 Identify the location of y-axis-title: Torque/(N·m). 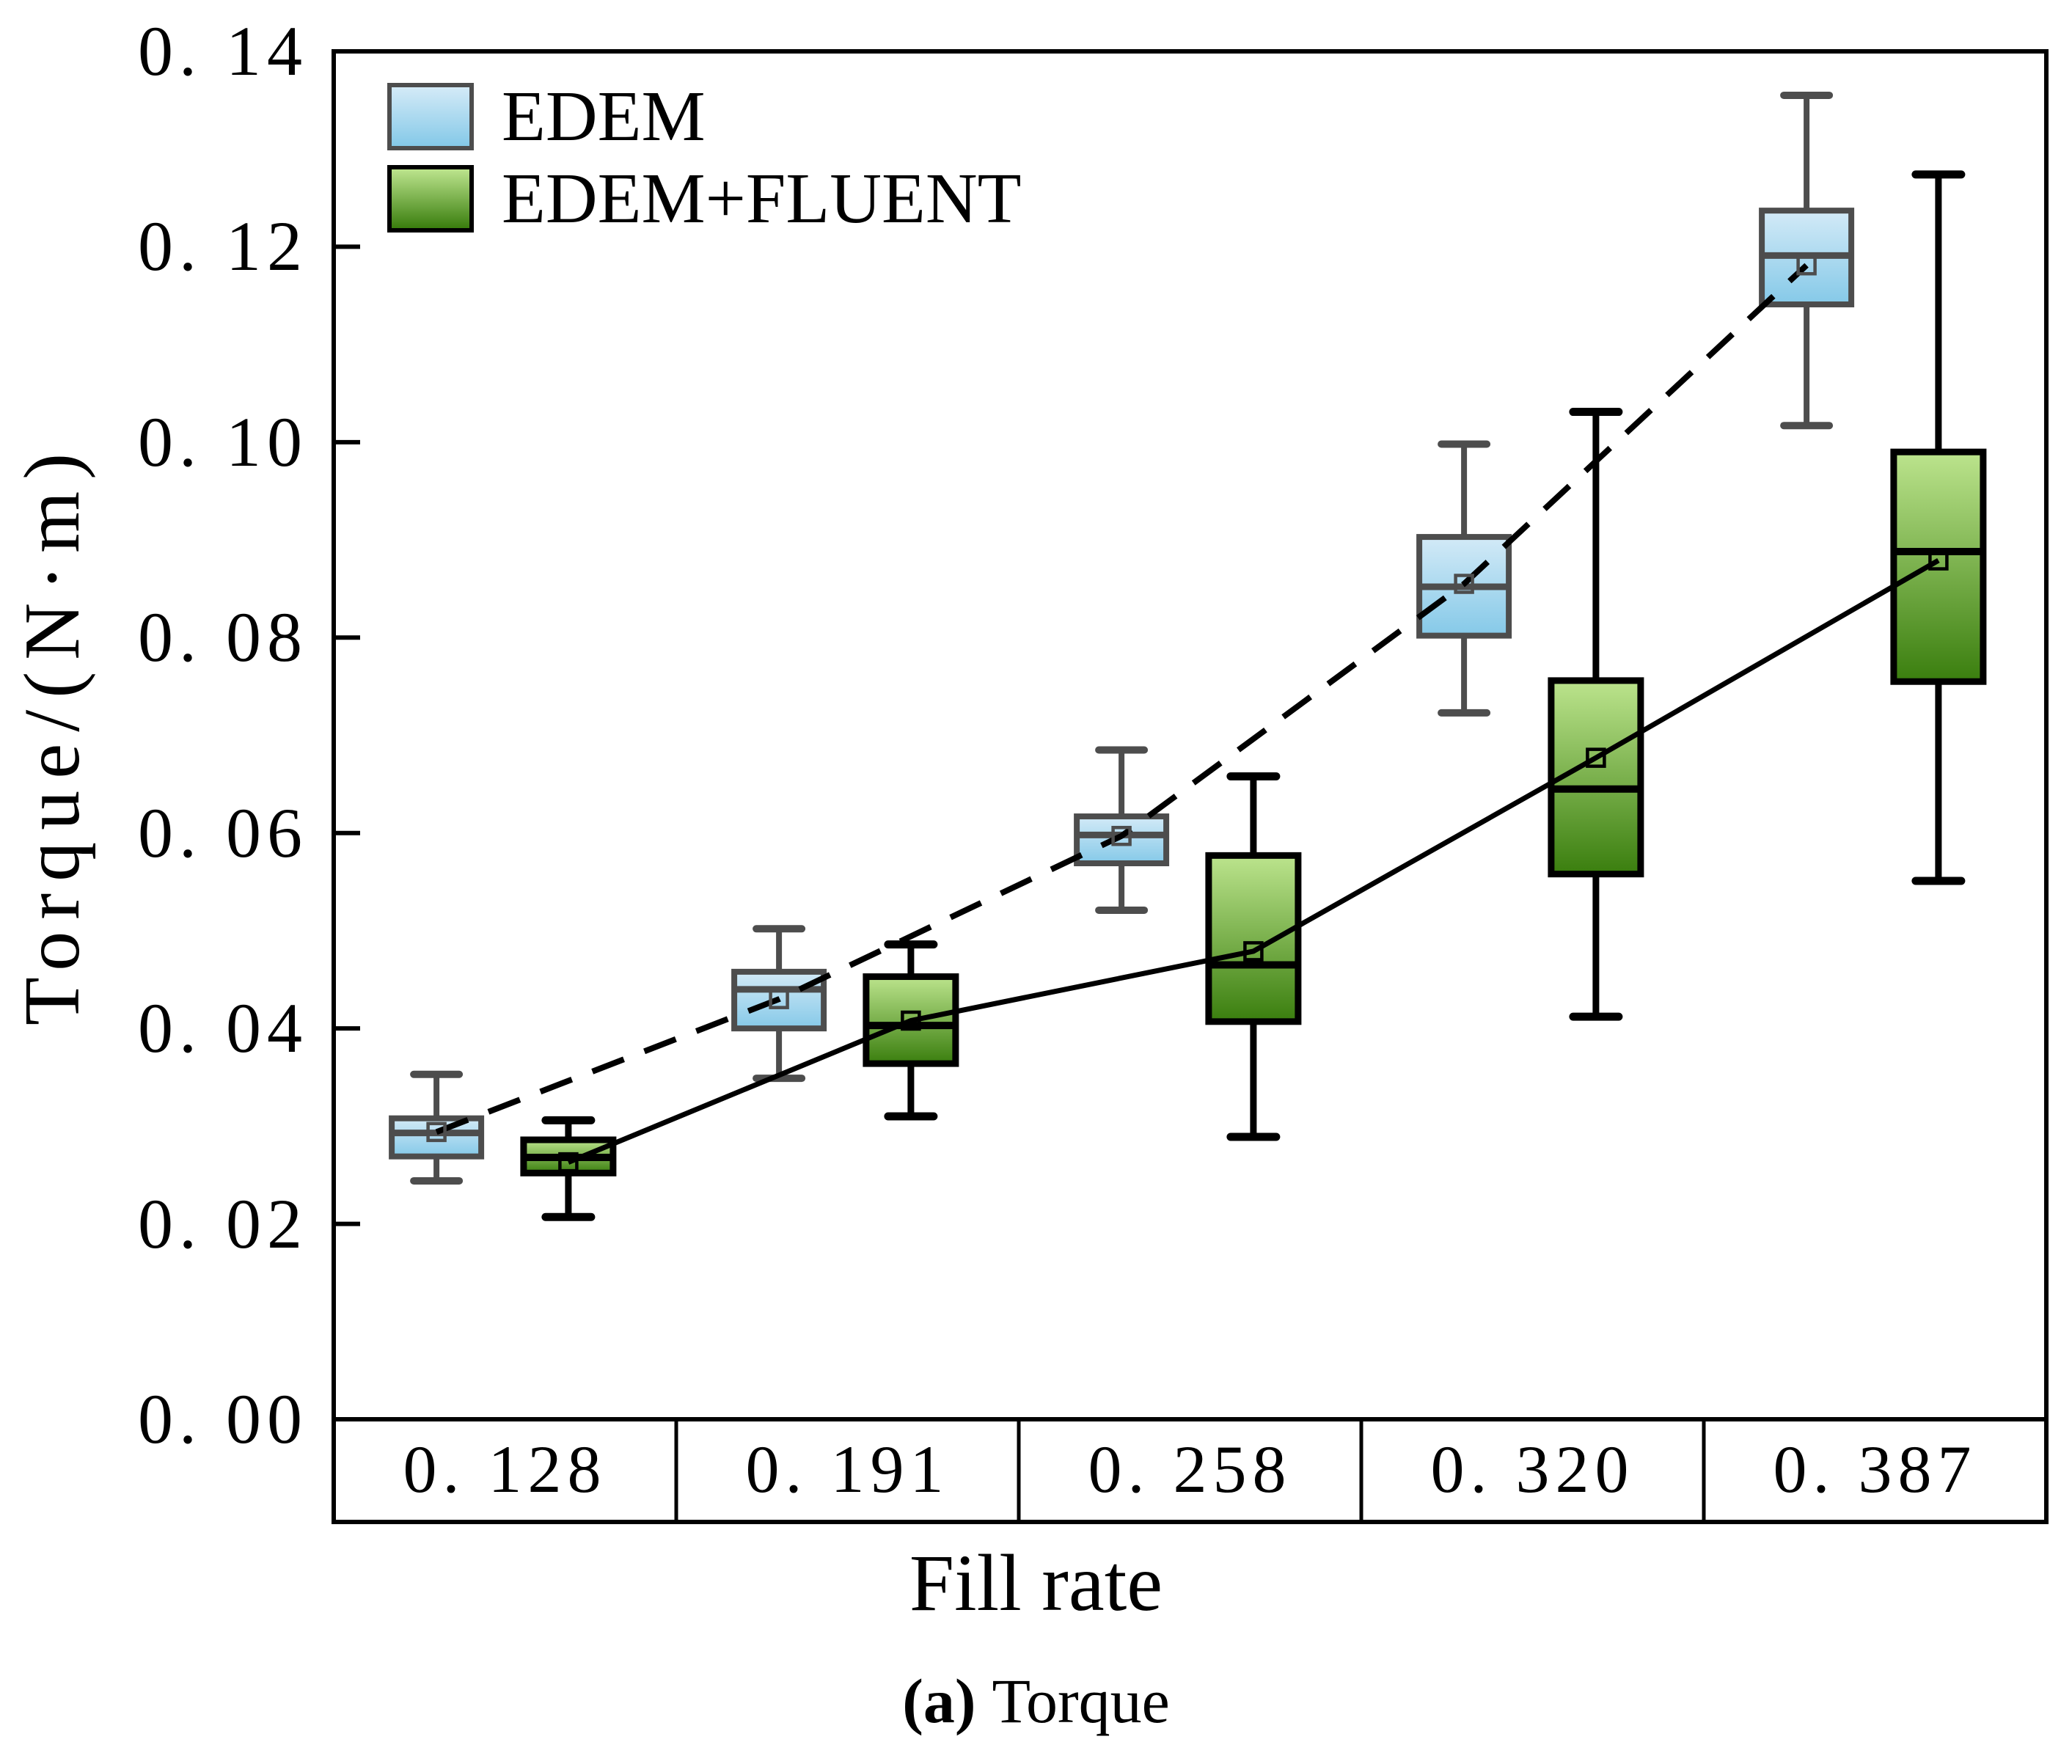
(52, 733).